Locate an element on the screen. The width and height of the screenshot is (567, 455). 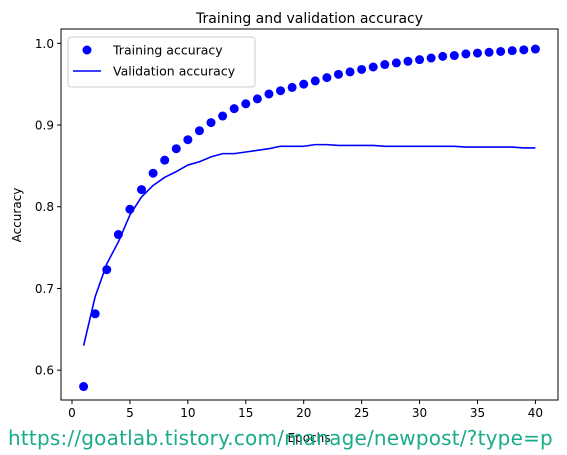
y-tick-label: 0.9 is located at coordinates (44, 126).